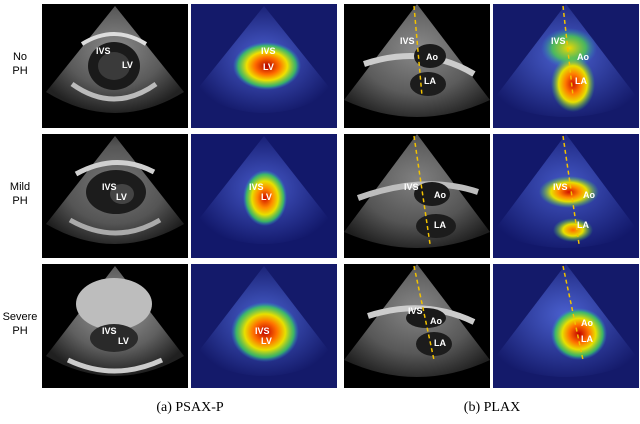 The height and width of the screenshot is (424, 640). I want to click on row-label-severe-ph: Severe PH, so click(20, 324).